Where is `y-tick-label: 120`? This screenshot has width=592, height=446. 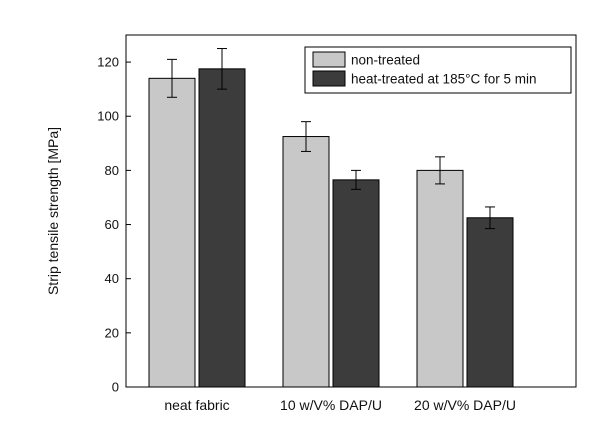
y-tick-label: 120 is located at coordinates (108, 62).